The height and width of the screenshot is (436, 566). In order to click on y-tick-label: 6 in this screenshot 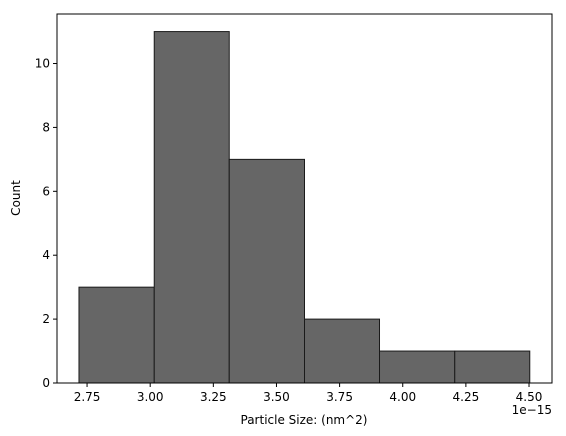, I will do `click(46, 191)`.